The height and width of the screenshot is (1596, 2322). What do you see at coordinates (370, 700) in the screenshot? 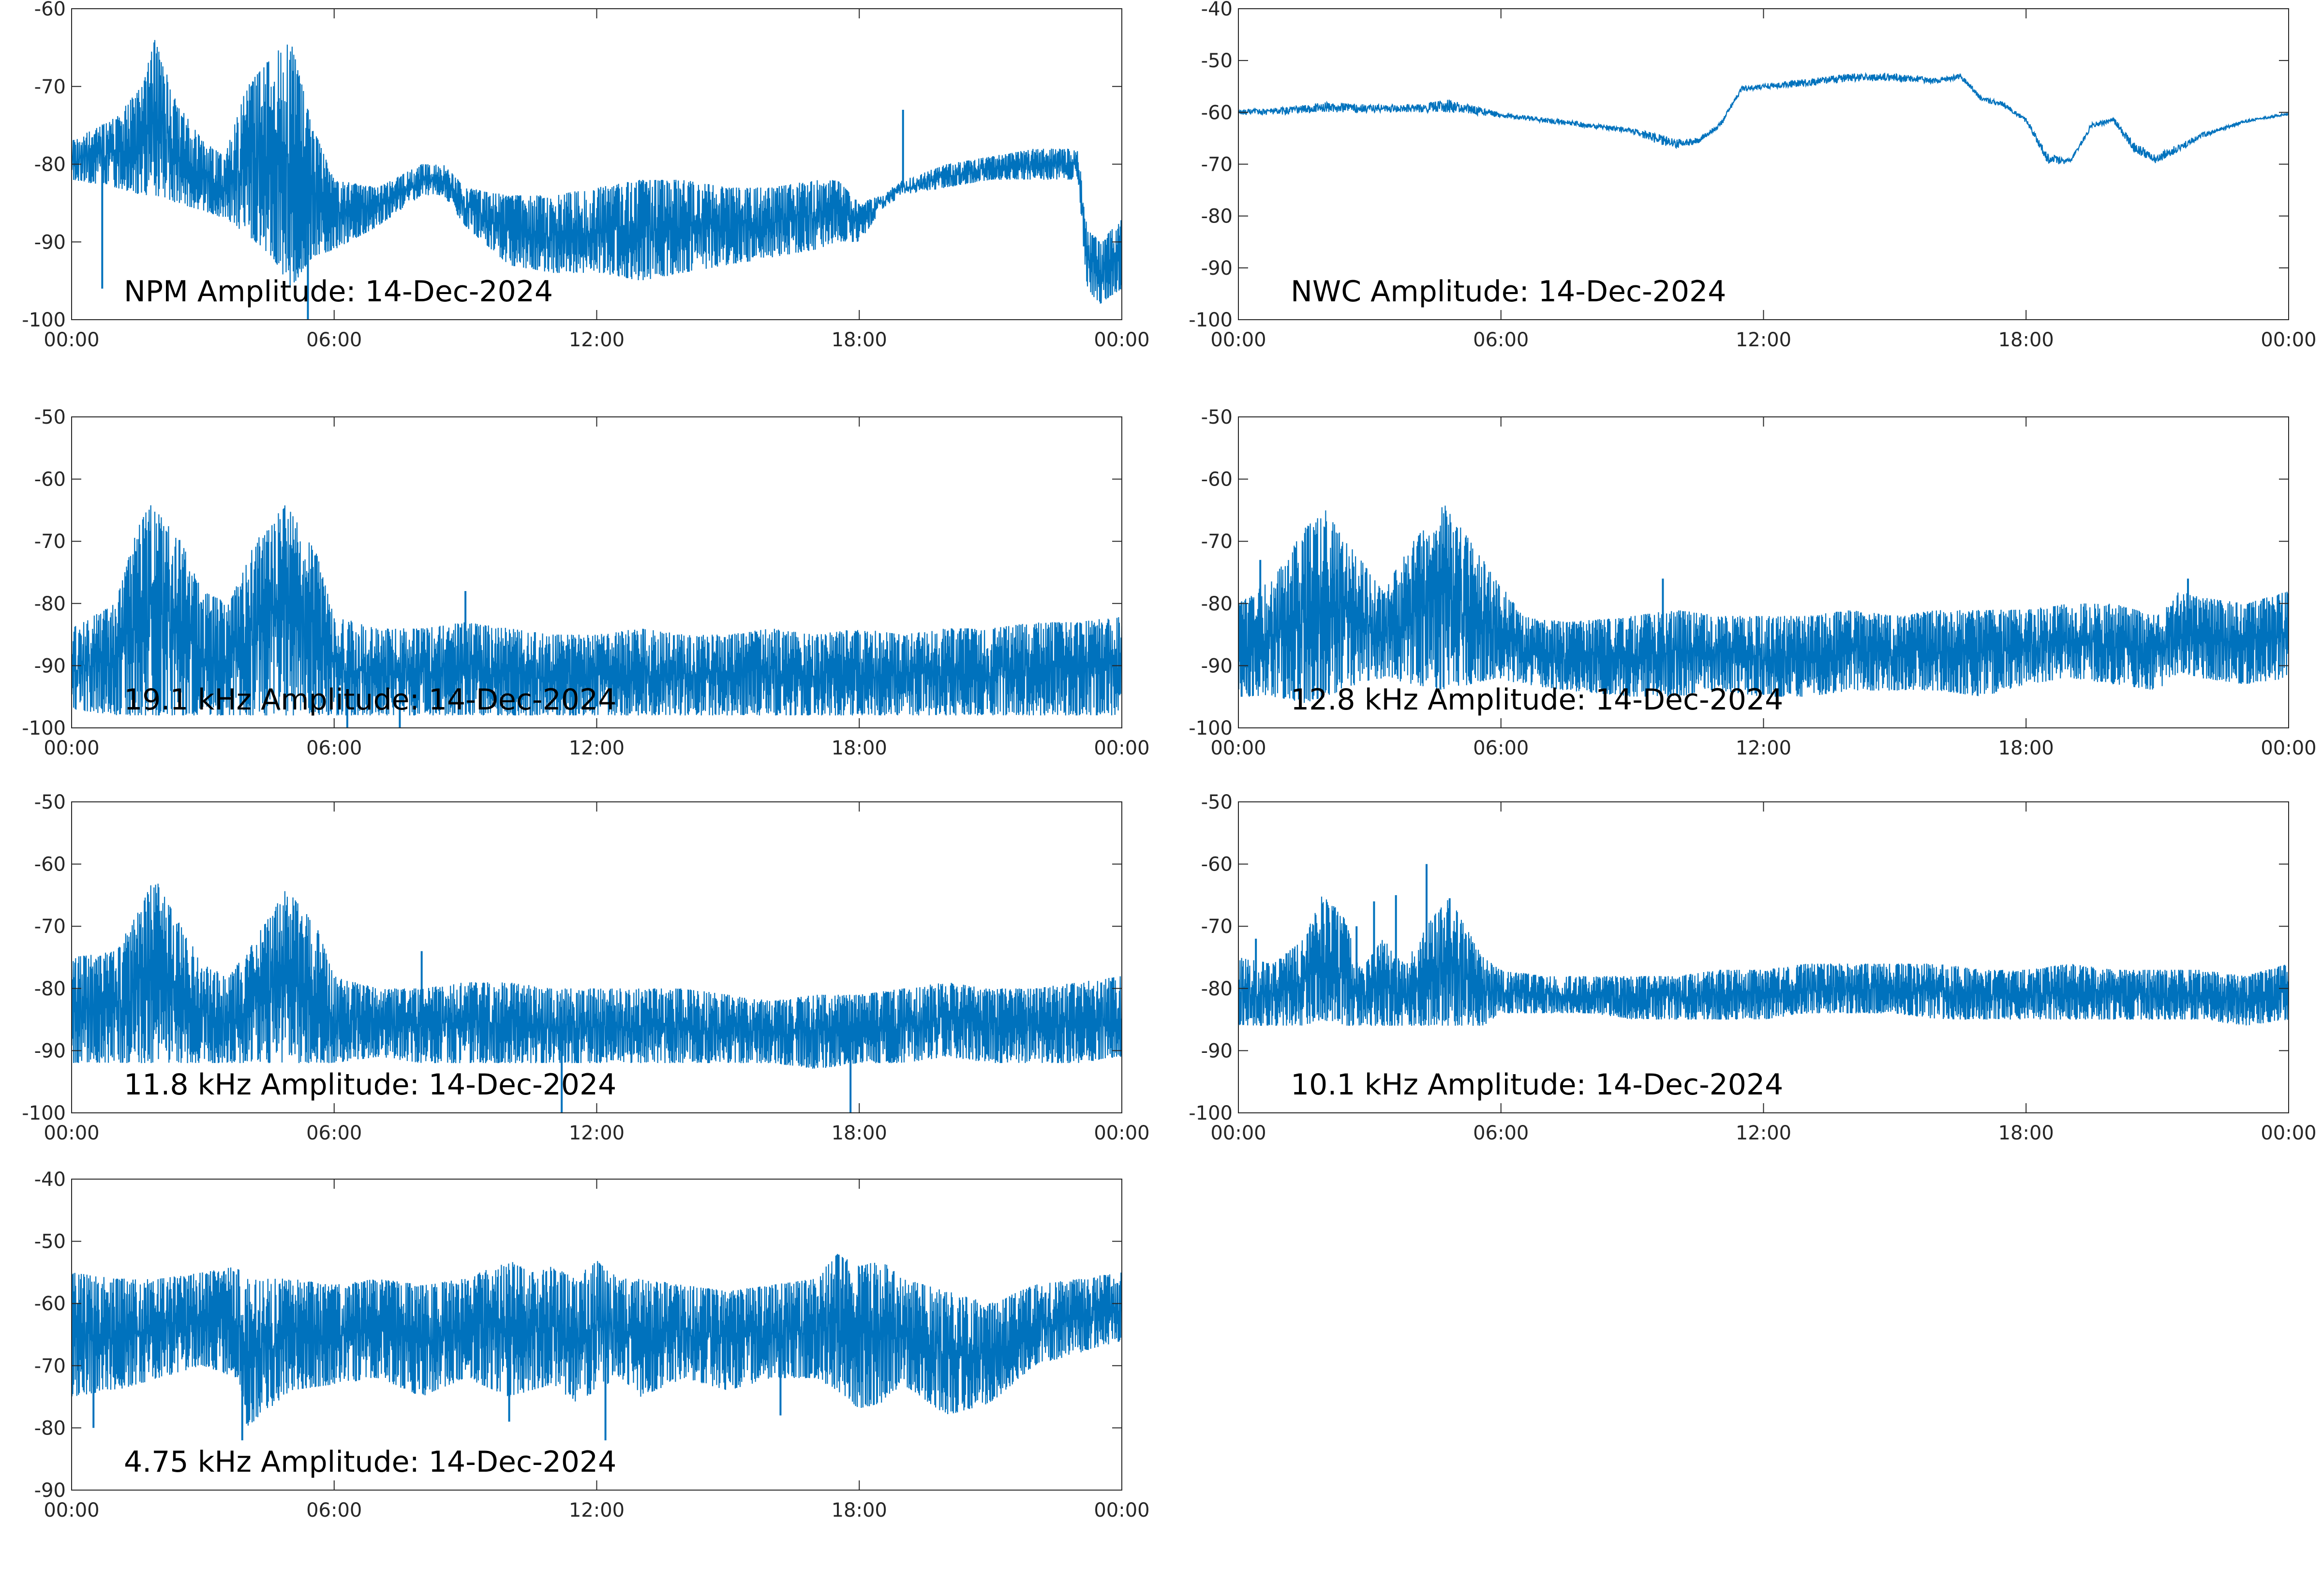
I see `panel-title: 19.1 kHz Amplitude: 14-Dec-2024` at bounding box center [370, 700].